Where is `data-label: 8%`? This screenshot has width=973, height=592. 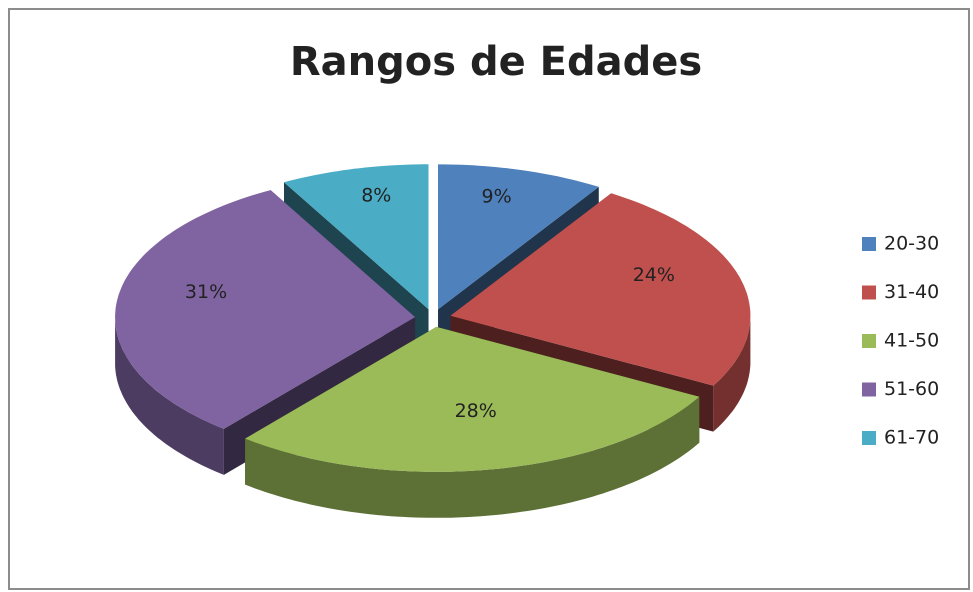
data-label: 8% is located at coordinates (376, 195).